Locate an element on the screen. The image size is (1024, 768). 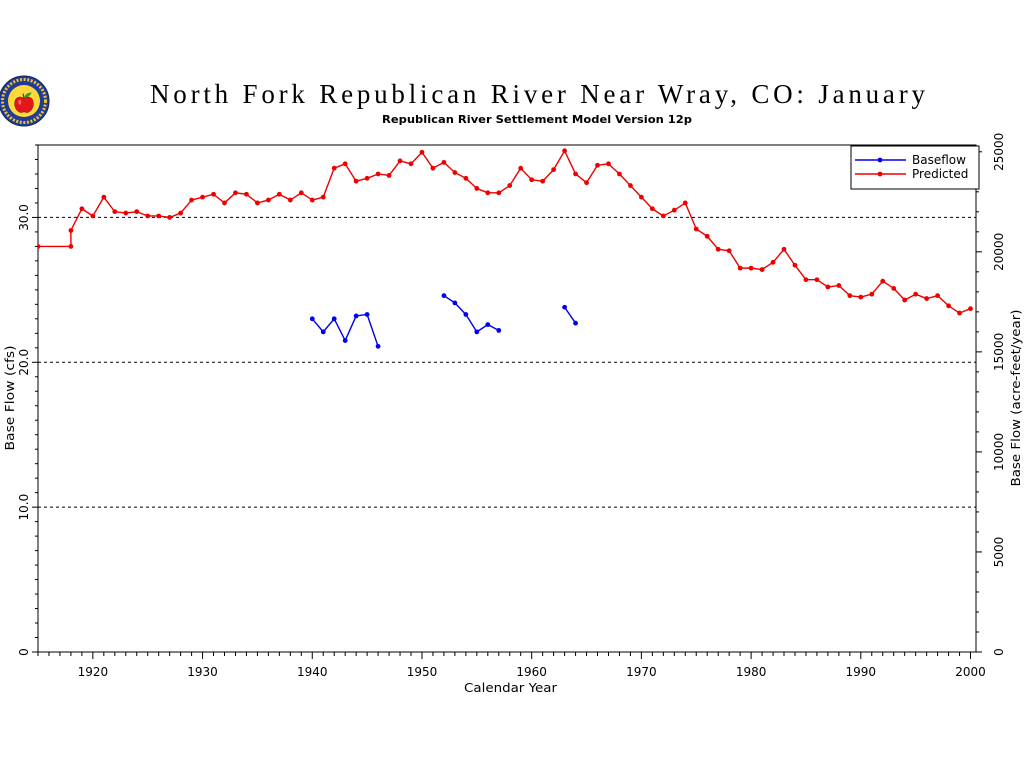
legend-predicted-label: Predicted is located at coordinates (940, 174).